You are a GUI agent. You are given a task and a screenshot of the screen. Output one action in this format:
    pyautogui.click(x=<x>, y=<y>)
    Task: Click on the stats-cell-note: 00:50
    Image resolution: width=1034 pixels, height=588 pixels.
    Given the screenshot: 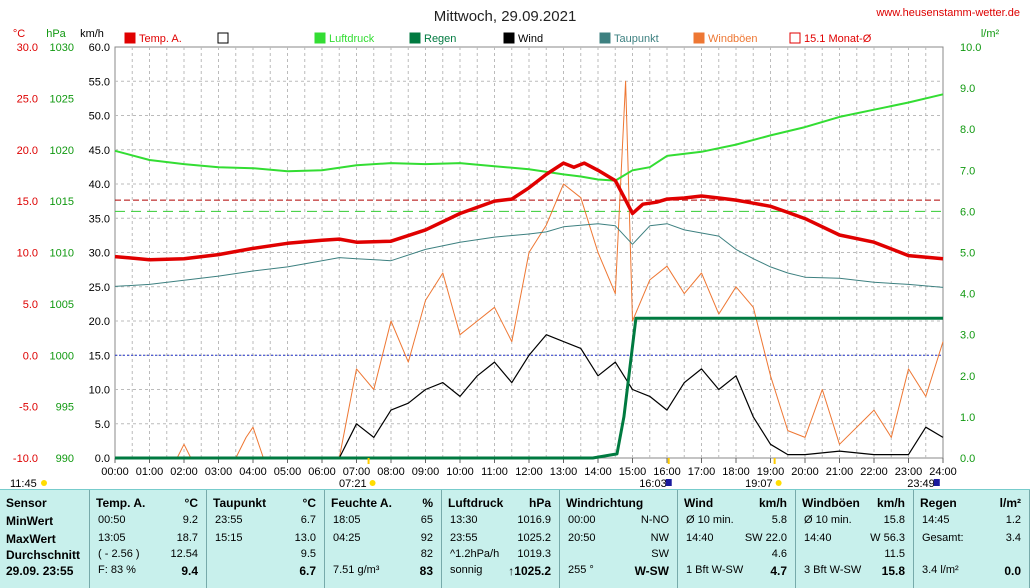 What is the action you would take?
    pyautogui.click(x=112, y=520)
    